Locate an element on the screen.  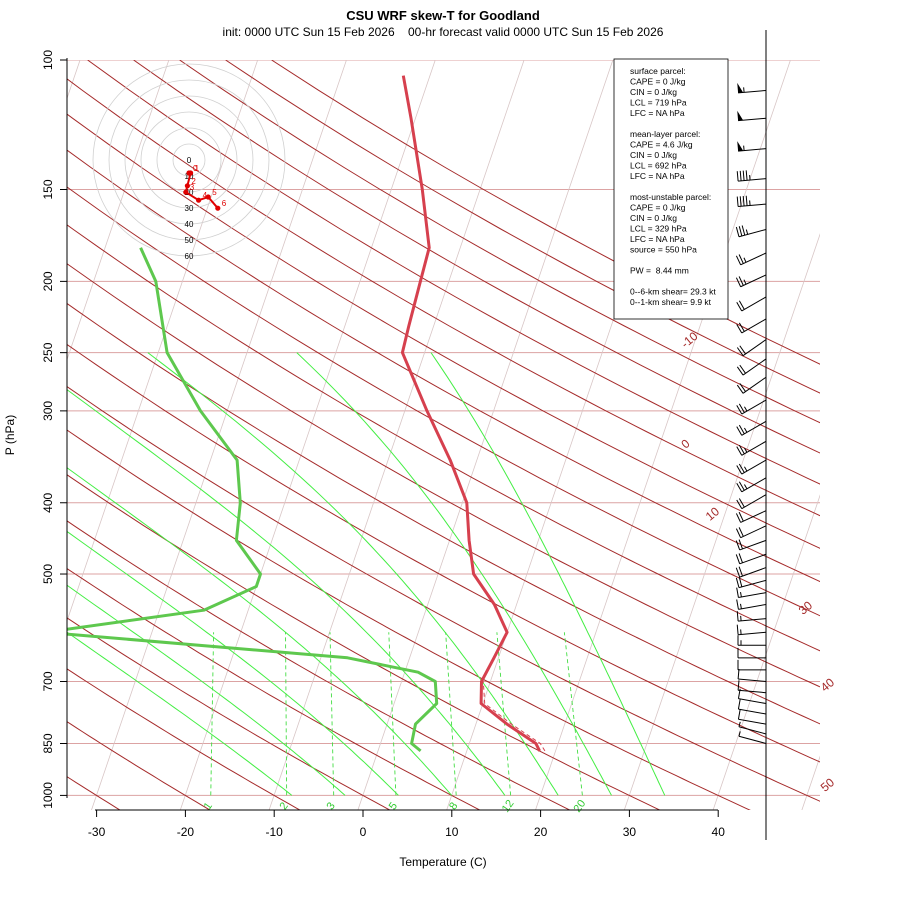
hodograph-ring-label: 50 is located at coordinates (189, 240).